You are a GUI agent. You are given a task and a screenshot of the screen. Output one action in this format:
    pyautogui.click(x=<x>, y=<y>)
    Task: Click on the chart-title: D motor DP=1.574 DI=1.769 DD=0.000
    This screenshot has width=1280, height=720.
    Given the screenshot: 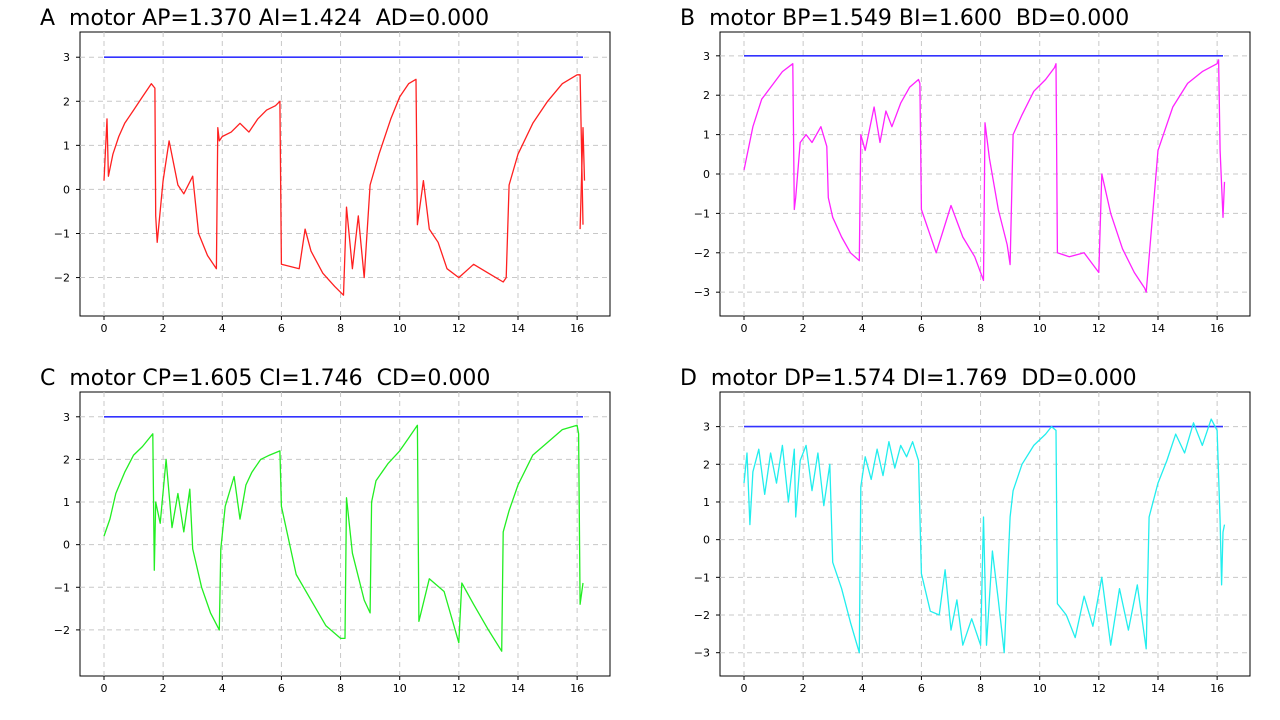 What is the action you would take?
    pyautogui.click(x=908, y=378)
    